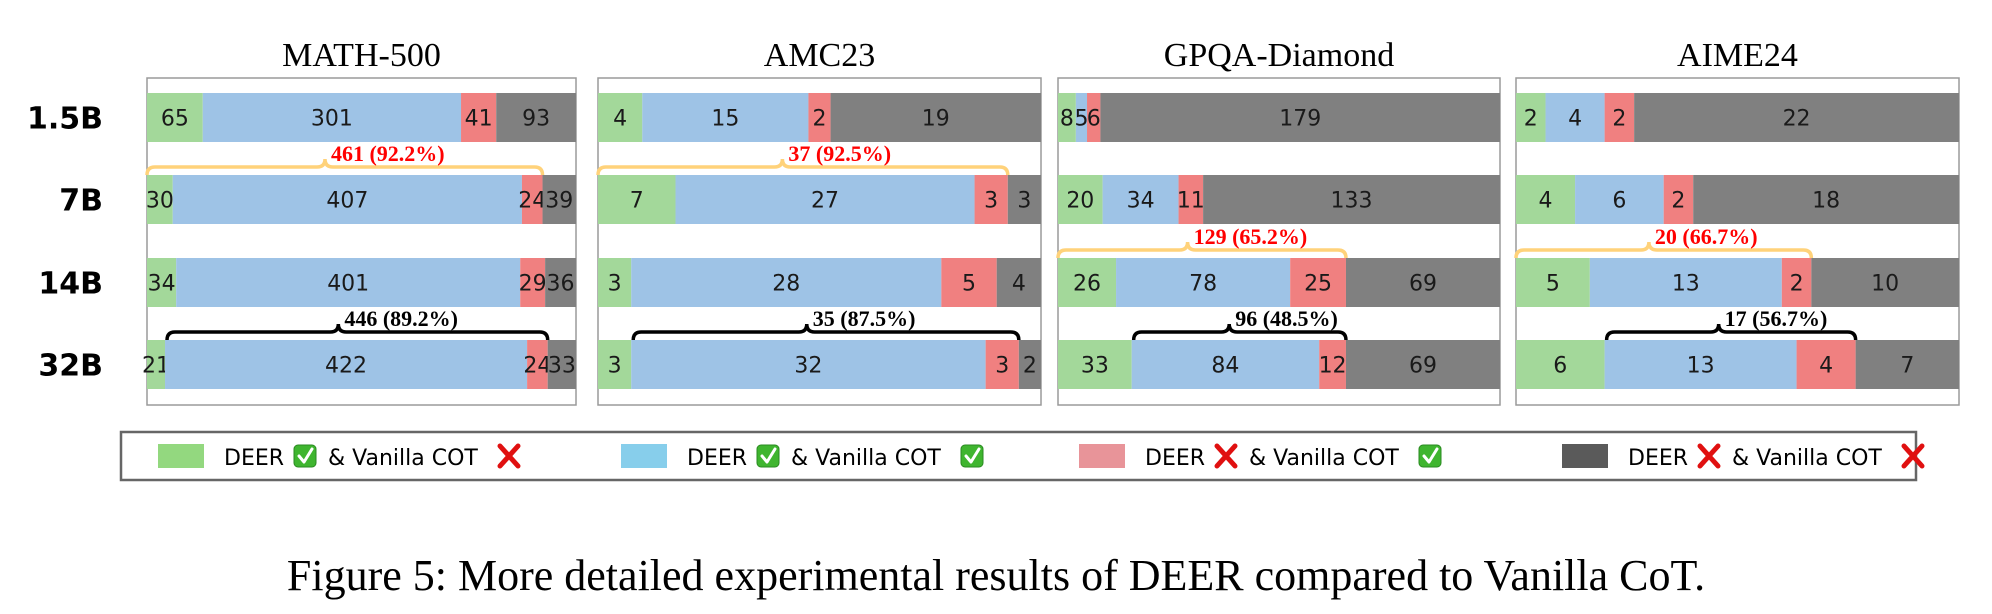 The image size is (1992, 614). Describe the element at coordinates (1203, 284) in the screenshot. I see `segment-value-label: 78` at that location.